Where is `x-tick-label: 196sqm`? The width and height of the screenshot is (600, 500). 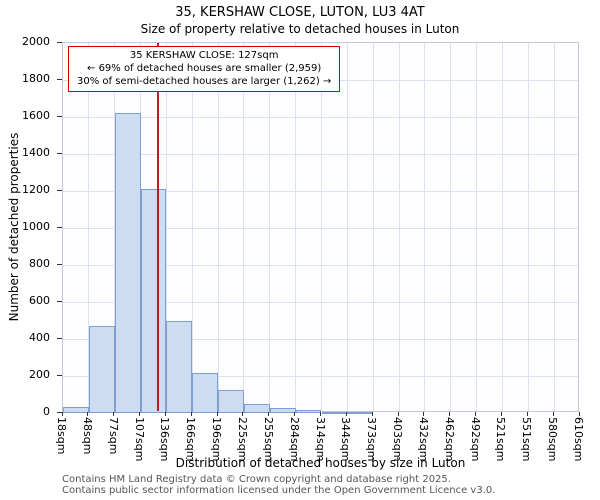
x-tick-label: 196sqm is located at coordinates (217, 439).